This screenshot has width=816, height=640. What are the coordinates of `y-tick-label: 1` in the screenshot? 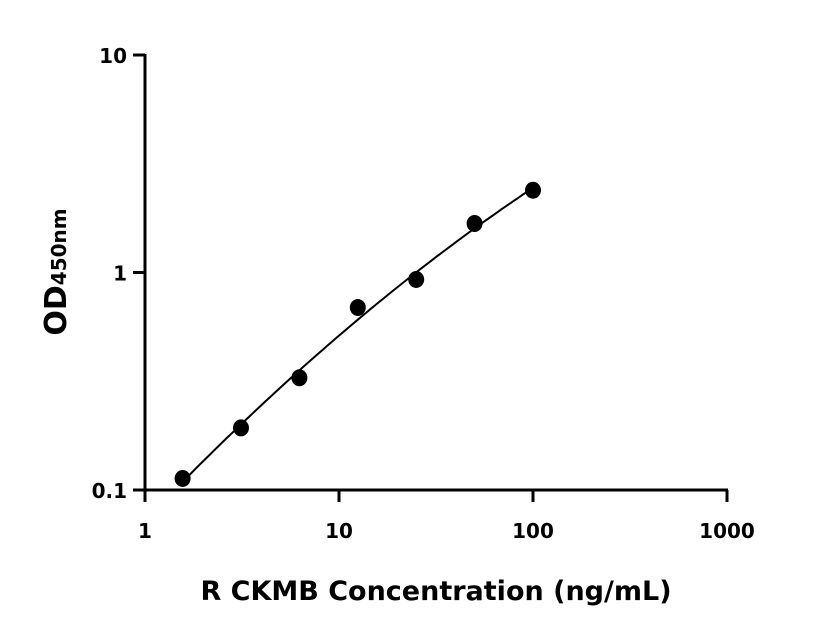 It's located at (120, 274).